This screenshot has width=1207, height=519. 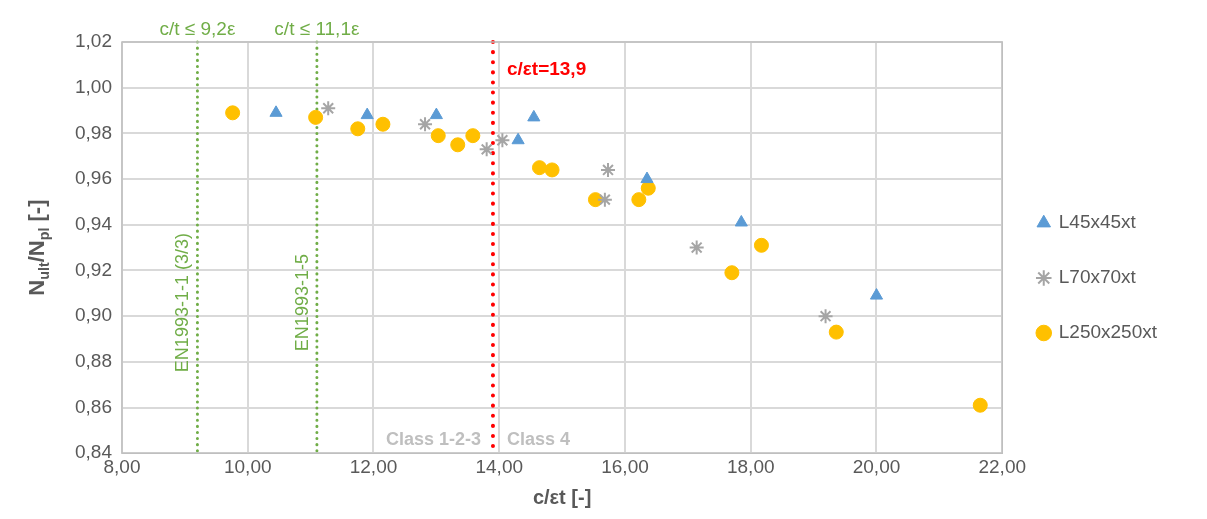 What do you see at coordinates (301, 303) in the screenshot?
I see `ref-line-label: EN1993-1-5` at bounding box center [301, 303].